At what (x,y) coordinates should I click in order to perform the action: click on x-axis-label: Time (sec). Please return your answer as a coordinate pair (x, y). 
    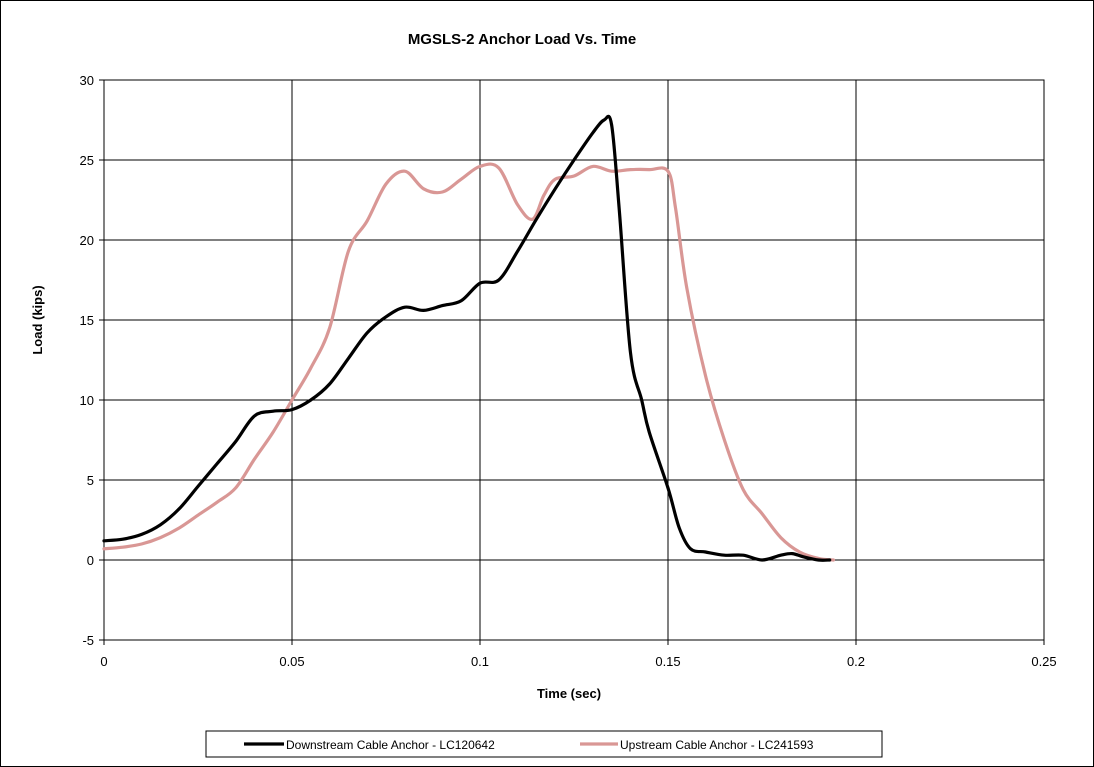
    Looking at the image, I should click on (569, 693).